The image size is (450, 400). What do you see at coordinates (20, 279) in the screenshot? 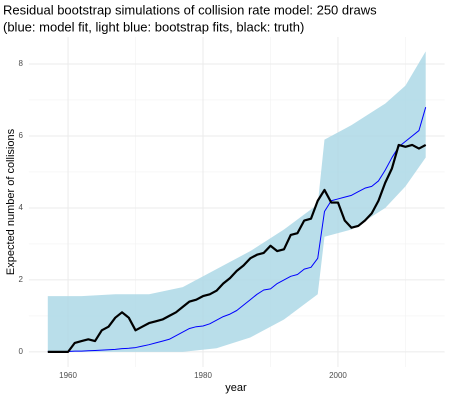
I see `y-tick-label: 2` at bounding box center [20, 279].